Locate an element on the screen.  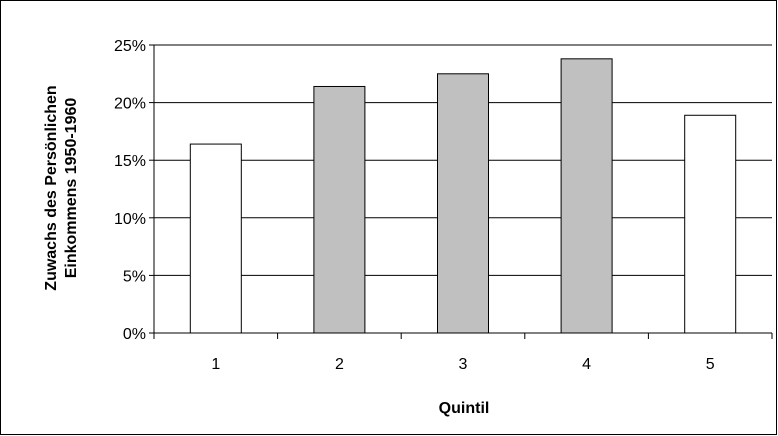
x-tick-label: 3 is located at coordinates (463, 364).